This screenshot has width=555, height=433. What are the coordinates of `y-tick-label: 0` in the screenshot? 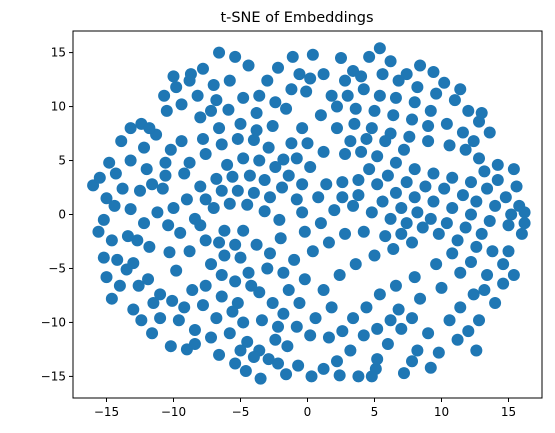 It's located at (62, 215).